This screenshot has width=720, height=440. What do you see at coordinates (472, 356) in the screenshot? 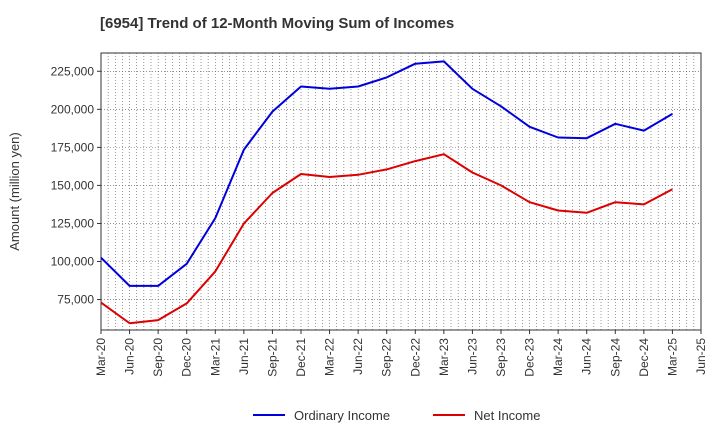
I see `x-tick-label: Jun-23` at bounding box center [472, 356].